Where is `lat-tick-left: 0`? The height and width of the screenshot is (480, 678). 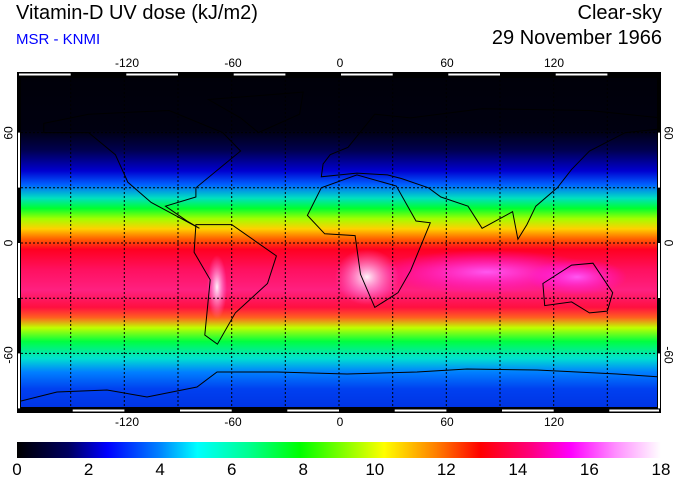
lat-tick-left: 0 is located at coordinates (8, 243).